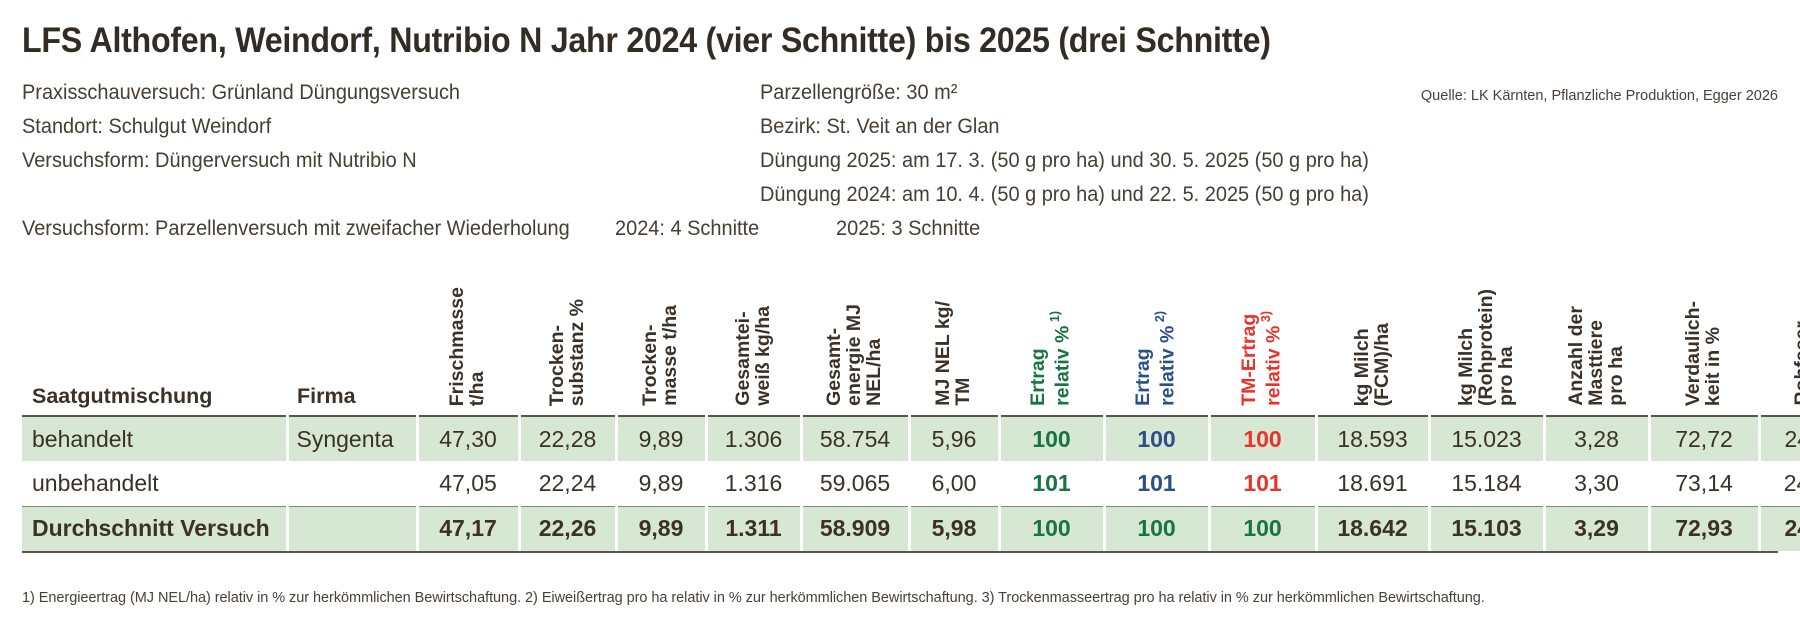  I want to click on cell-value: 22,26, so click(566, 528).